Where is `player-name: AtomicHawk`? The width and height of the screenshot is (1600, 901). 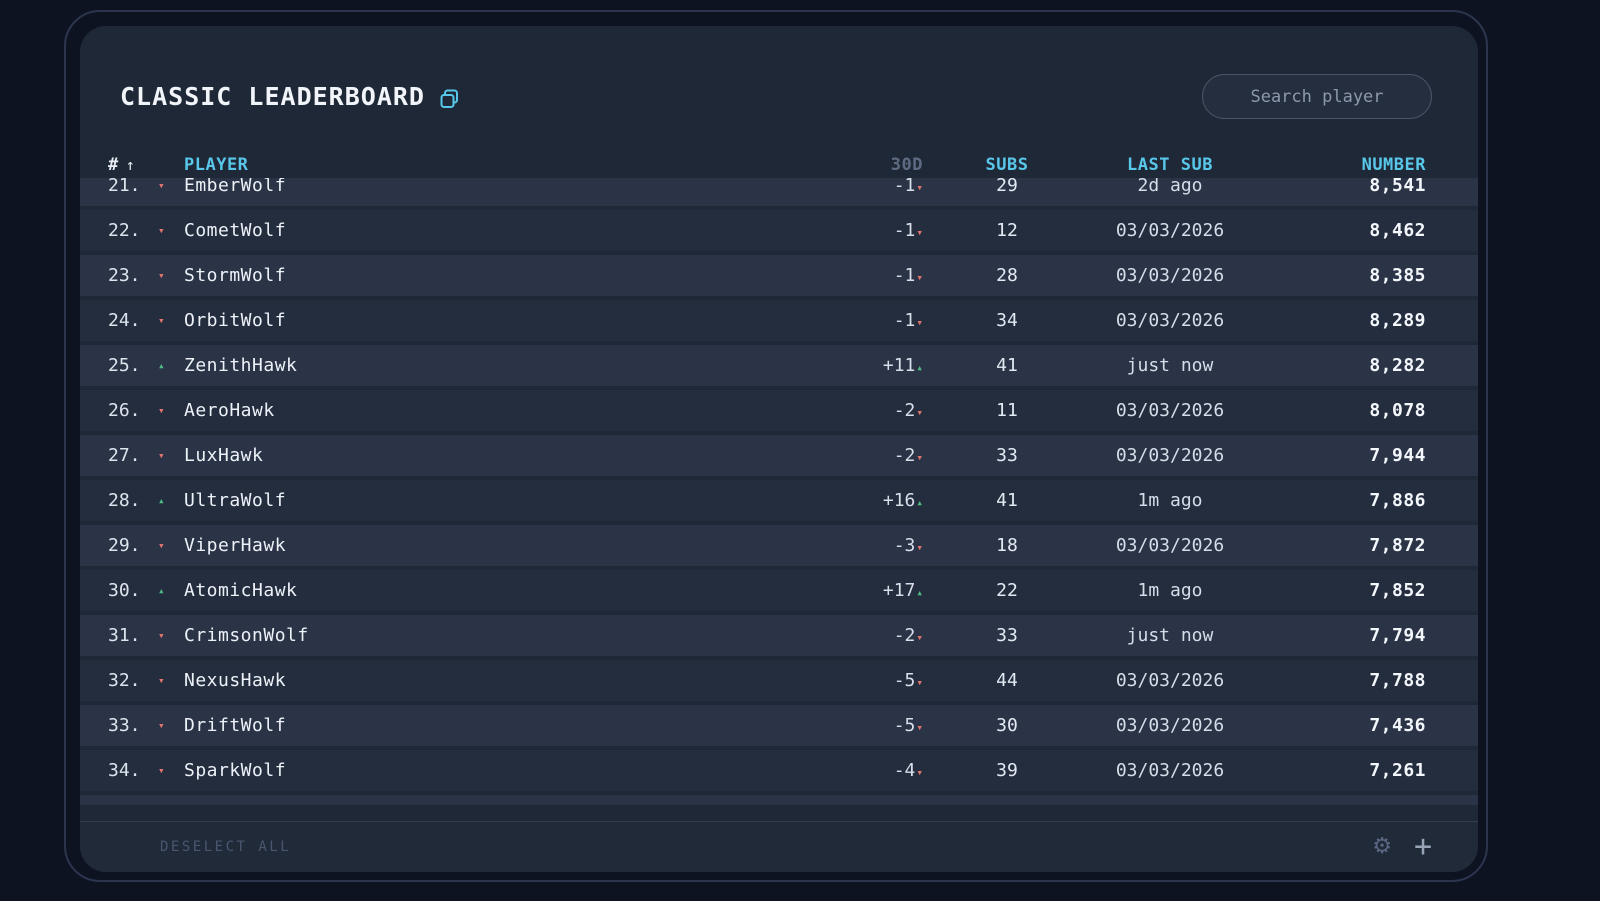
player-name: AtomicHawk is located at coordinates (241, 591).